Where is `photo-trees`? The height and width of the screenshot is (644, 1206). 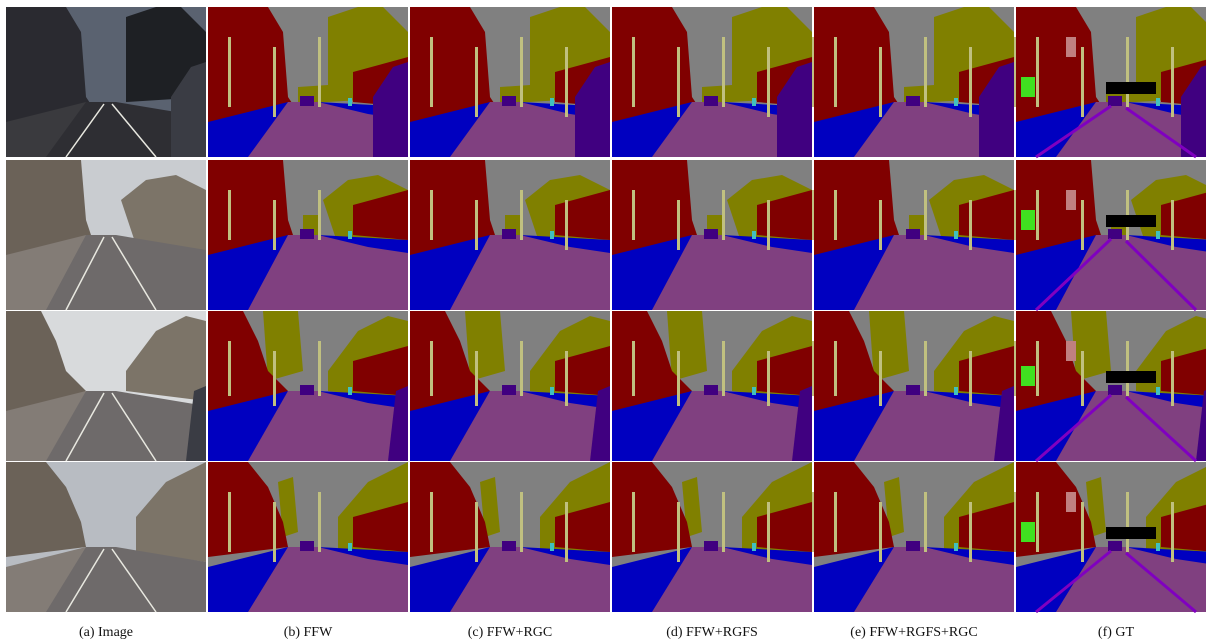
photo-trees is located at coordinates (163, 215).